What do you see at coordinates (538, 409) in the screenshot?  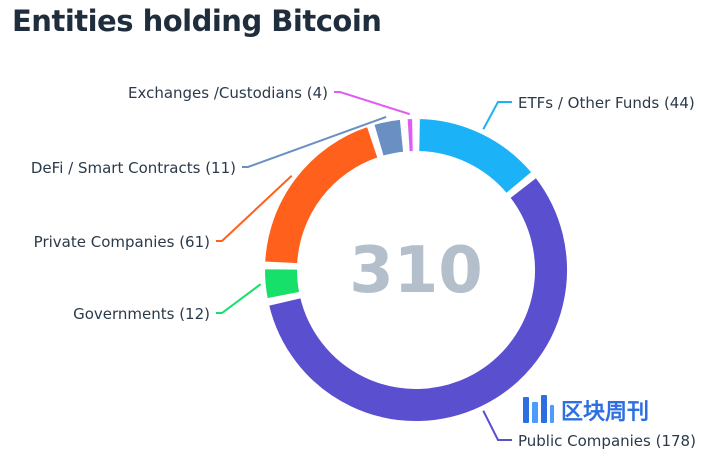 I see `bars-logo-icon` at bounding box center [538, 409].